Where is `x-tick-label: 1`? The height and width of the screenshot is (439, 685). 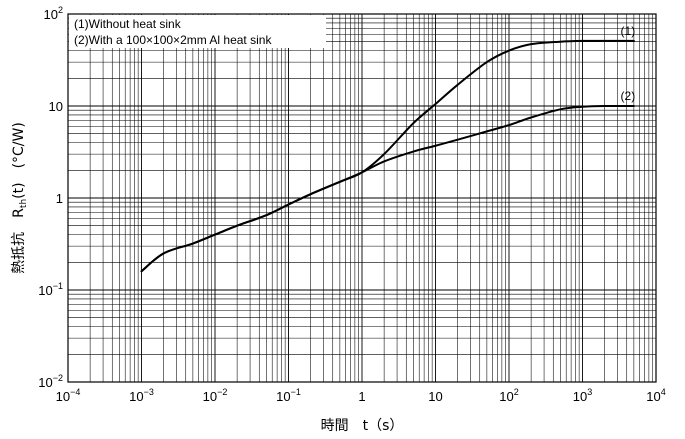 x-tick-label: 1 is located at coordinates (361, 396).